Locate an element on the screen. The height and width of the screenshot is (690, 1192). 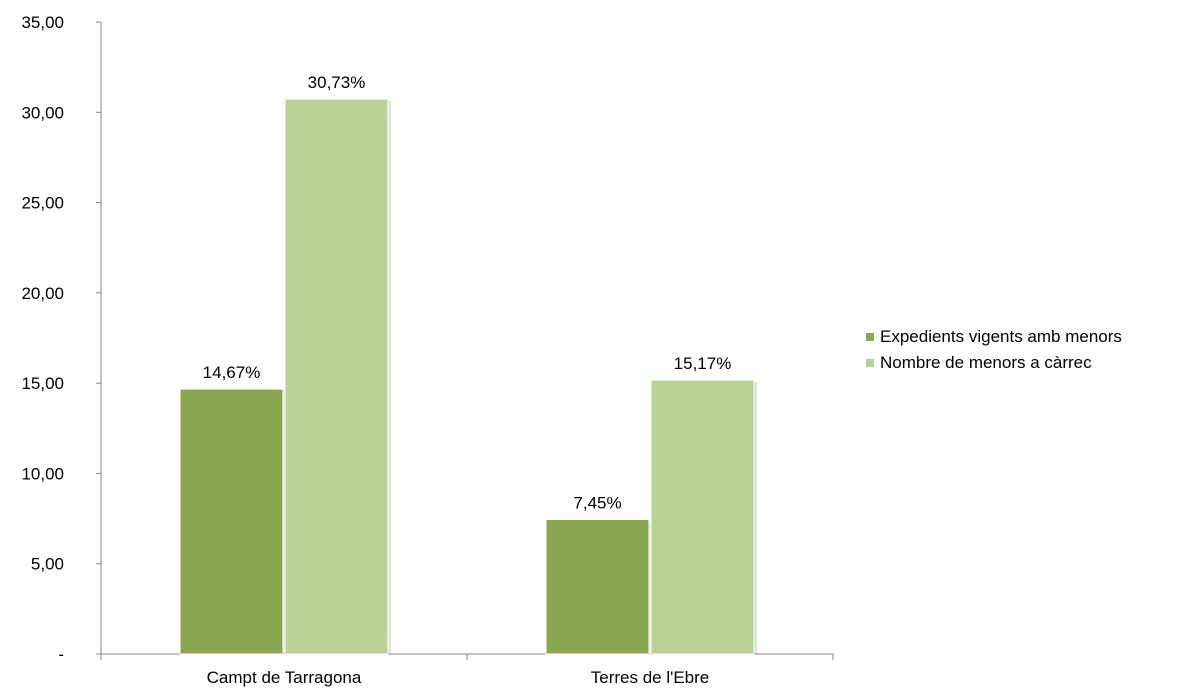
y-tick-label: 5,00 is located at coordinates (47, 564).